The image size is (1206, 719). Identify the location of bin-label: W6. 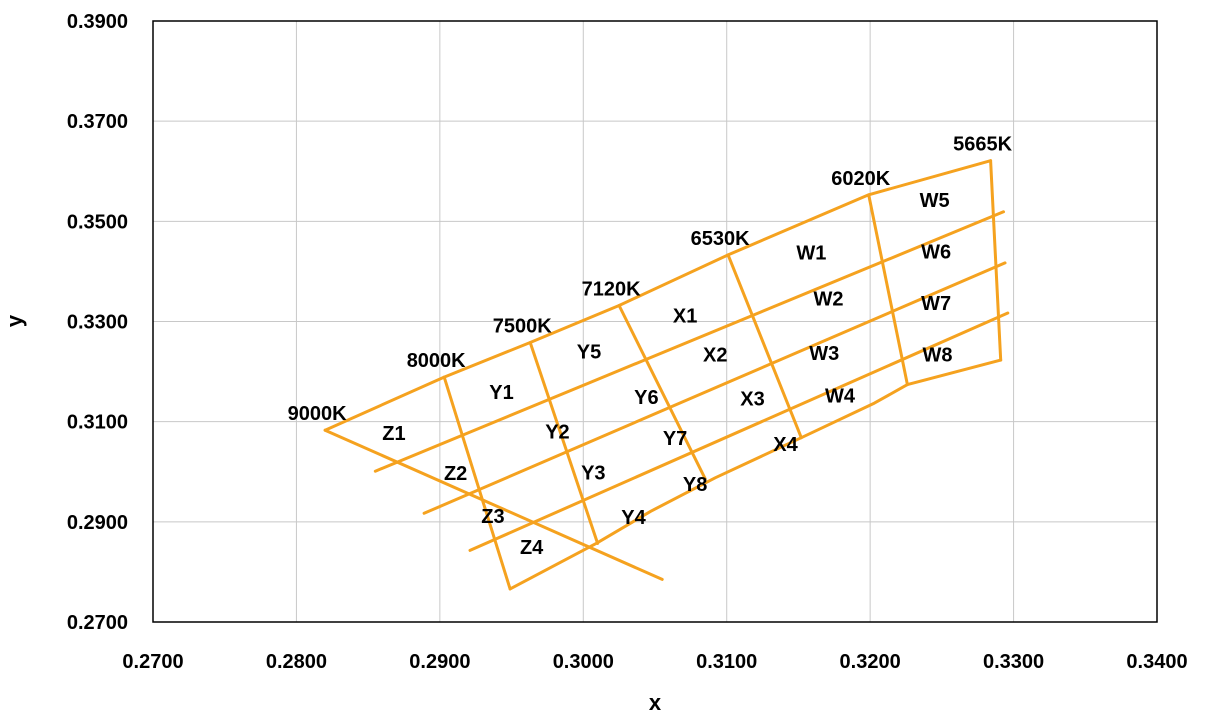
(936, 253).